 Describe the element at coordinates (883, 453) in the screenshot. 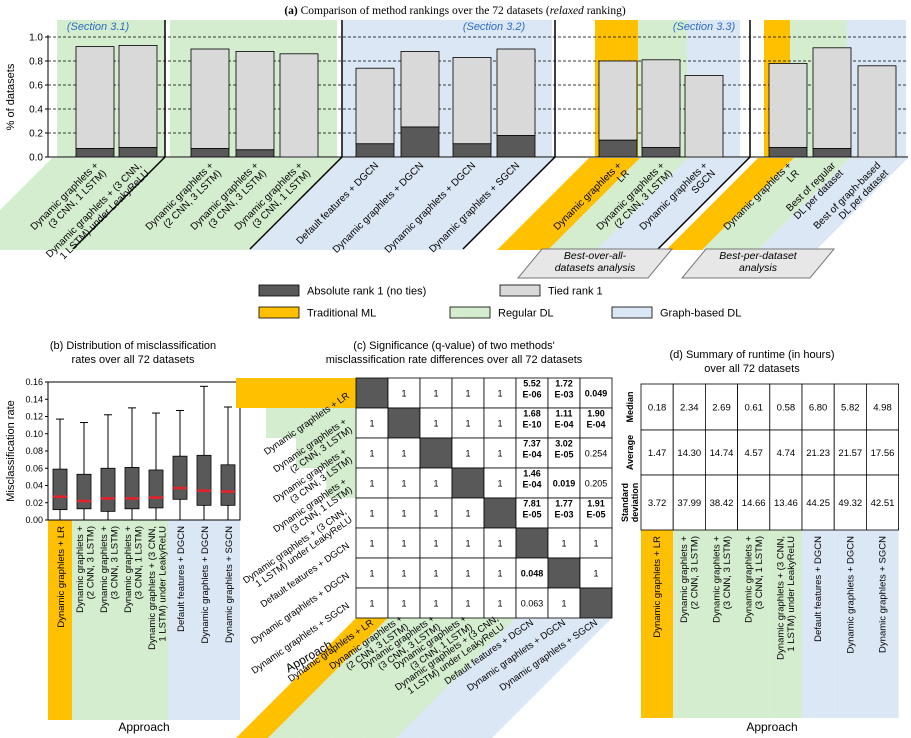

I see `runtime-value: 17.56` at that location.